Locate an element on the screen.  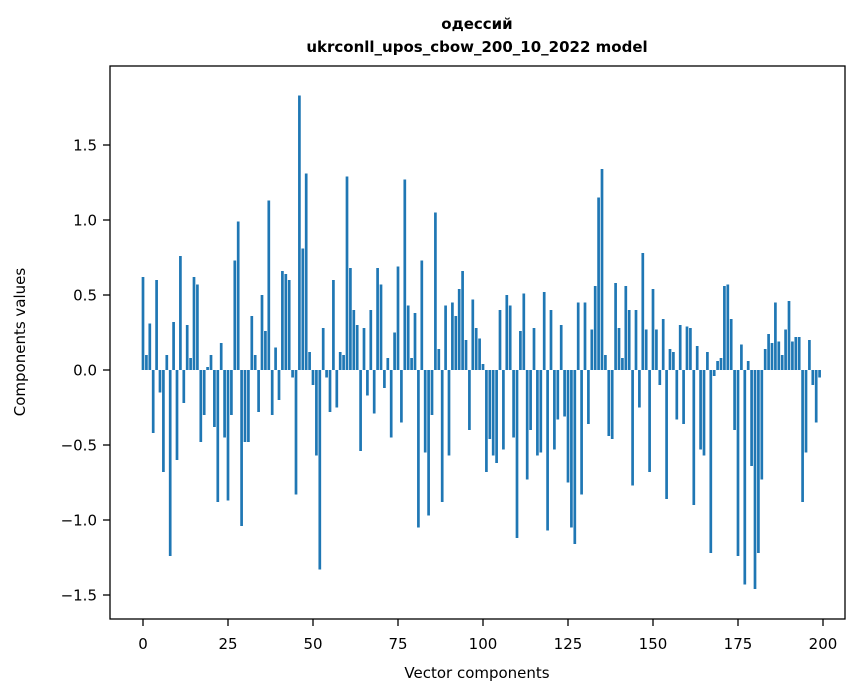
y-axis-label: Components values is located at coordinates (20, 342).